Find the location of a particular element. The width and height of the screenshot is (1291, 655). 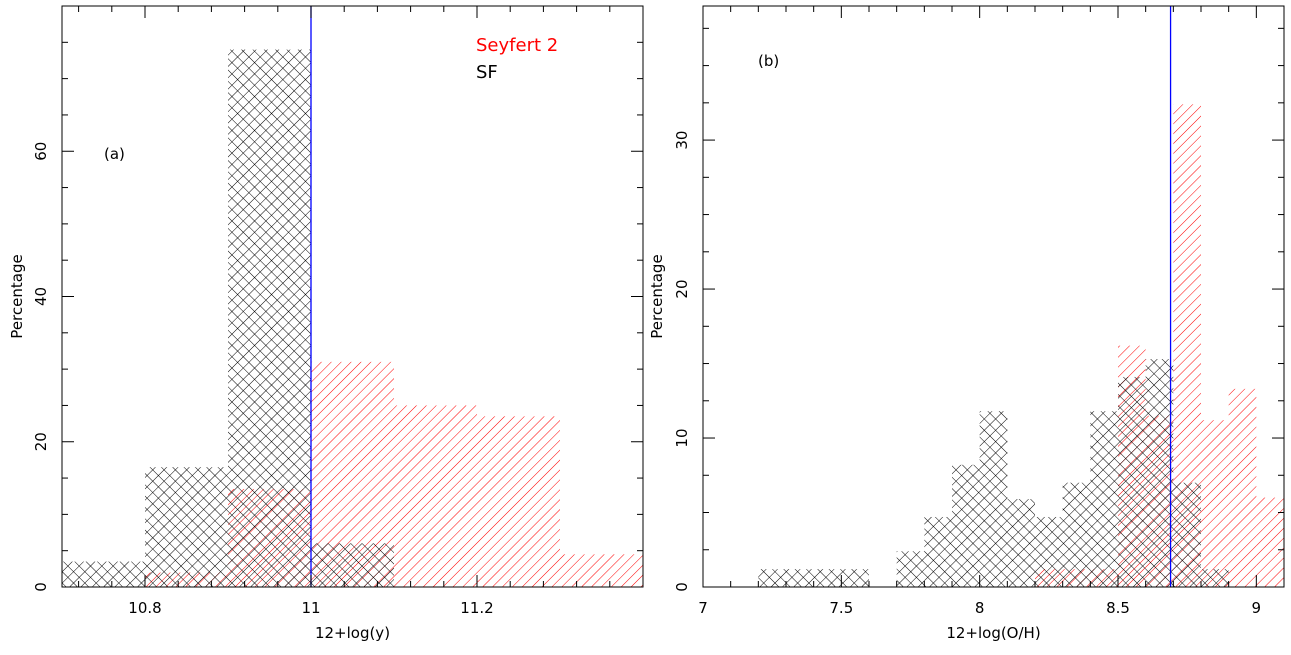

x-axis-label: 12+log(y) is located at coordinates (352, 633).